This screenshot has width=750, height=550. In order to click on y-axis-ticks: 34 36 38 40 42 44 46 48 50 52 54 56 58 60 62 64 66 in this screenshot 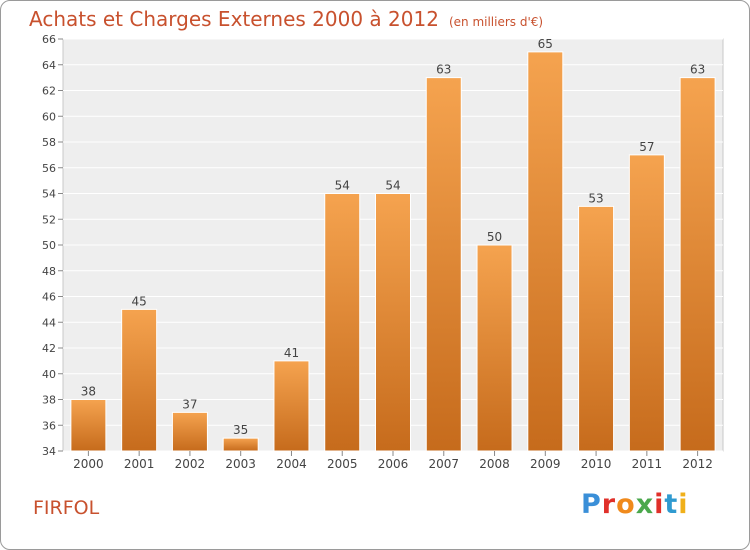, I will do `click(52, 245)`.